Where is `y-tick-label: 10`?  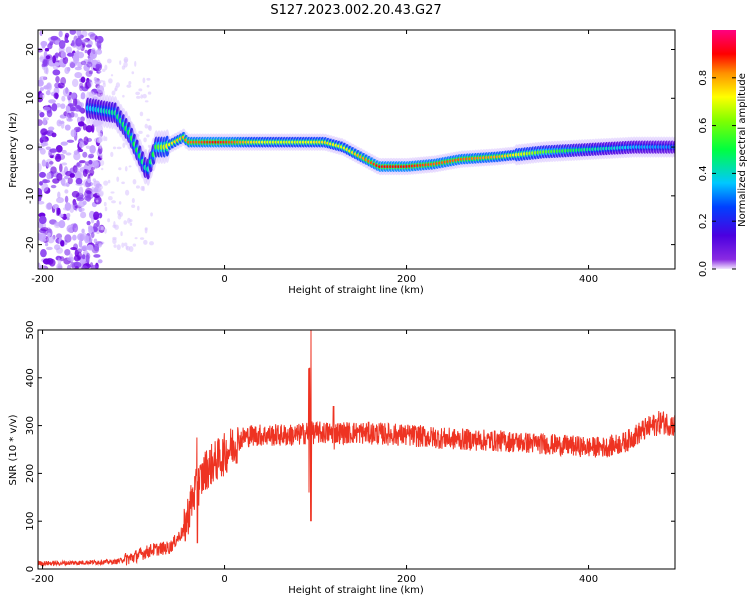
y-tick-label: 10 is located at coordinates (30, 98).